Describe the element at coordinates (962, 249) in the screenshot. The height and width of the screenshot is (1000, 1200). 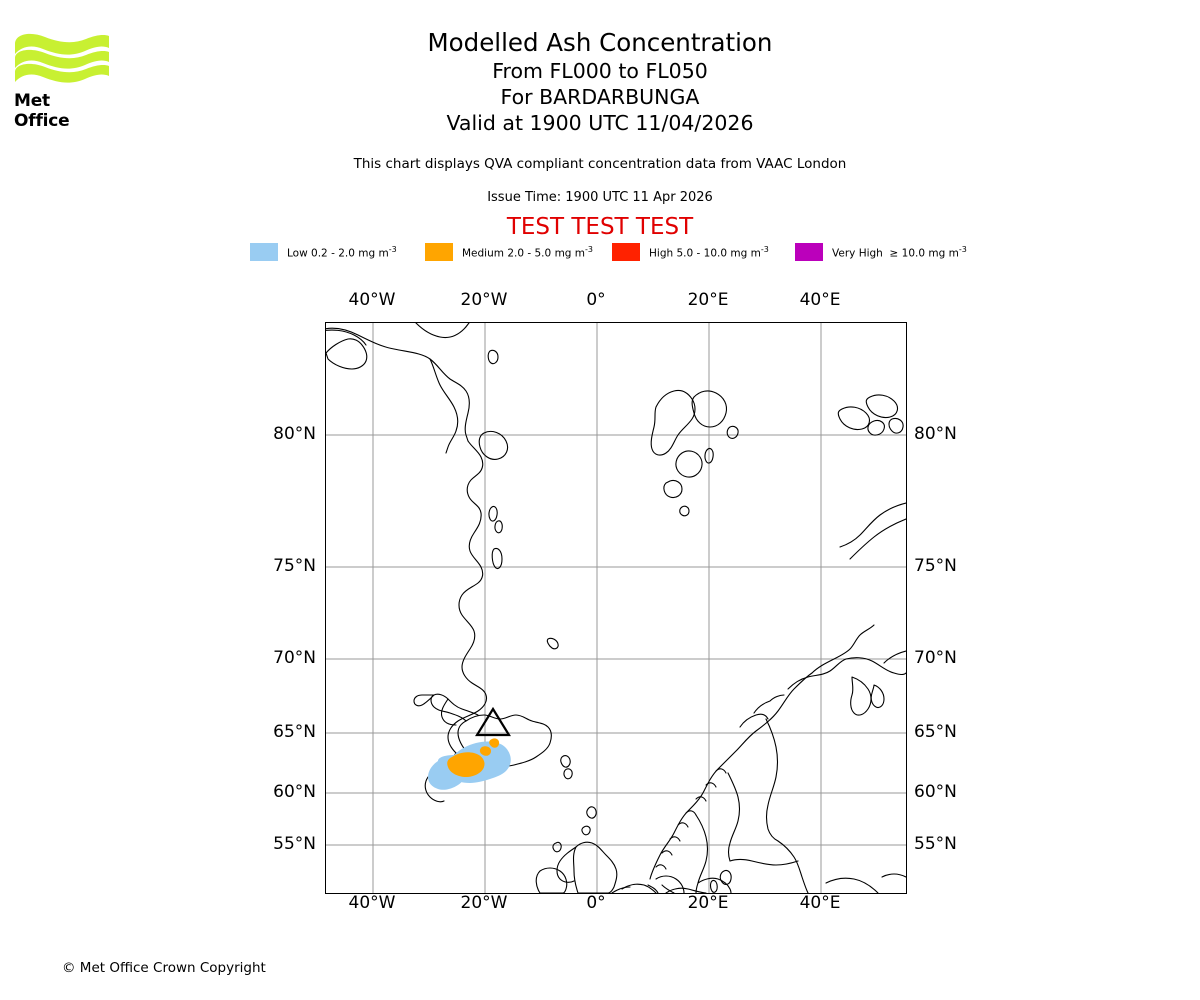
I see `legend-very-high-exponent: -3` at that location.